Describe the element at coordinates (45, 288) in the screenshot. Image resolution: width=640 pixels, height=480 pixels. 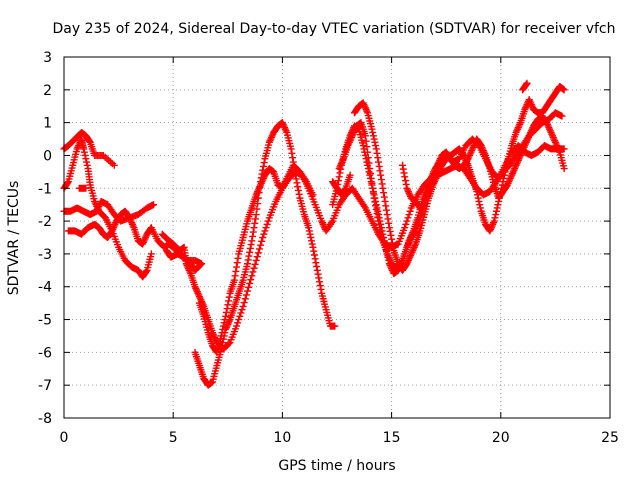
I see `y-tick-label: -4` at that location.